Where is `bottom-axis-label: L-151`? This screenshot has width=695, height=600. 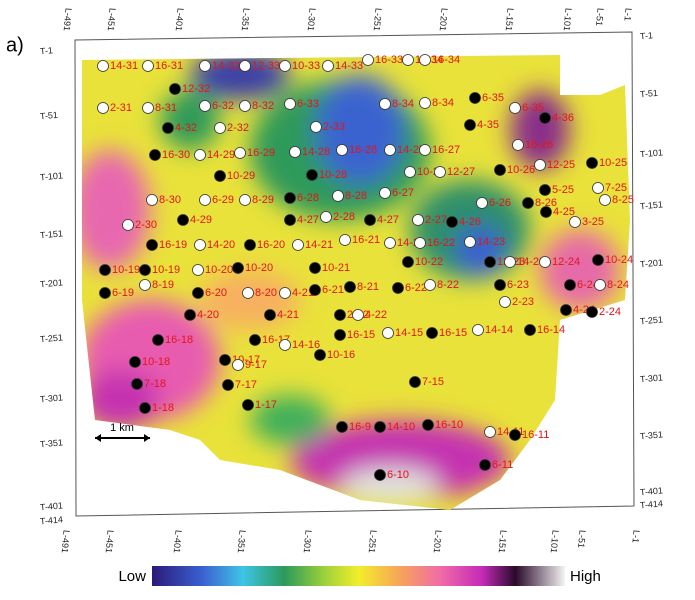
bottom-axis-label: L-151 is located at coordinates (503, 542).